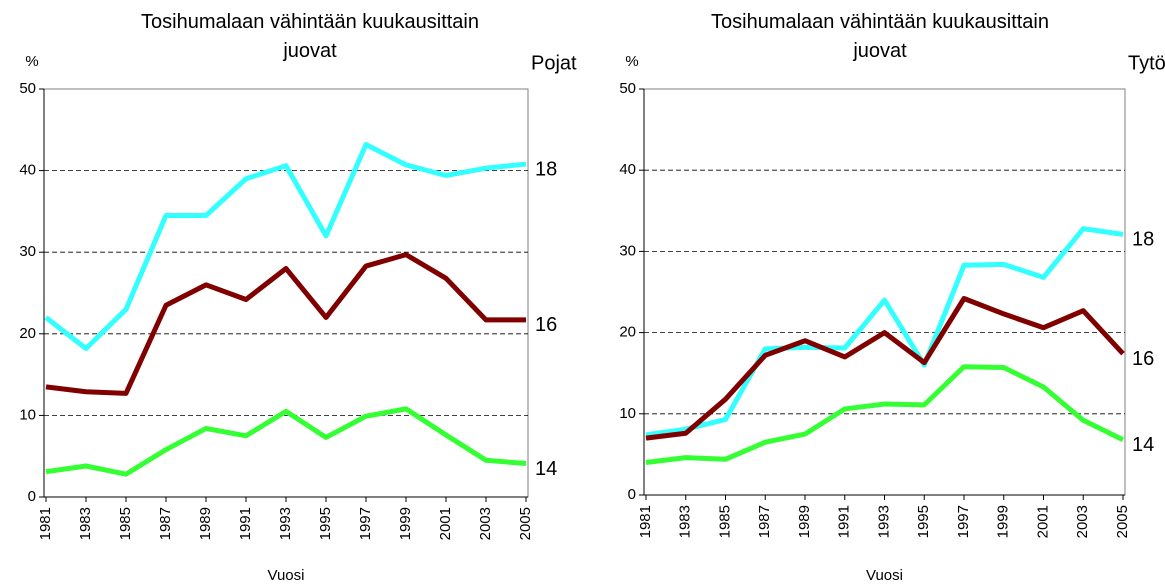 This screenshot has width=1165, height=584. What do you see at coordinates (1146, 63) in the screenshot?
I see `group-label: Tytöt` at bounding box center [1146, 63].